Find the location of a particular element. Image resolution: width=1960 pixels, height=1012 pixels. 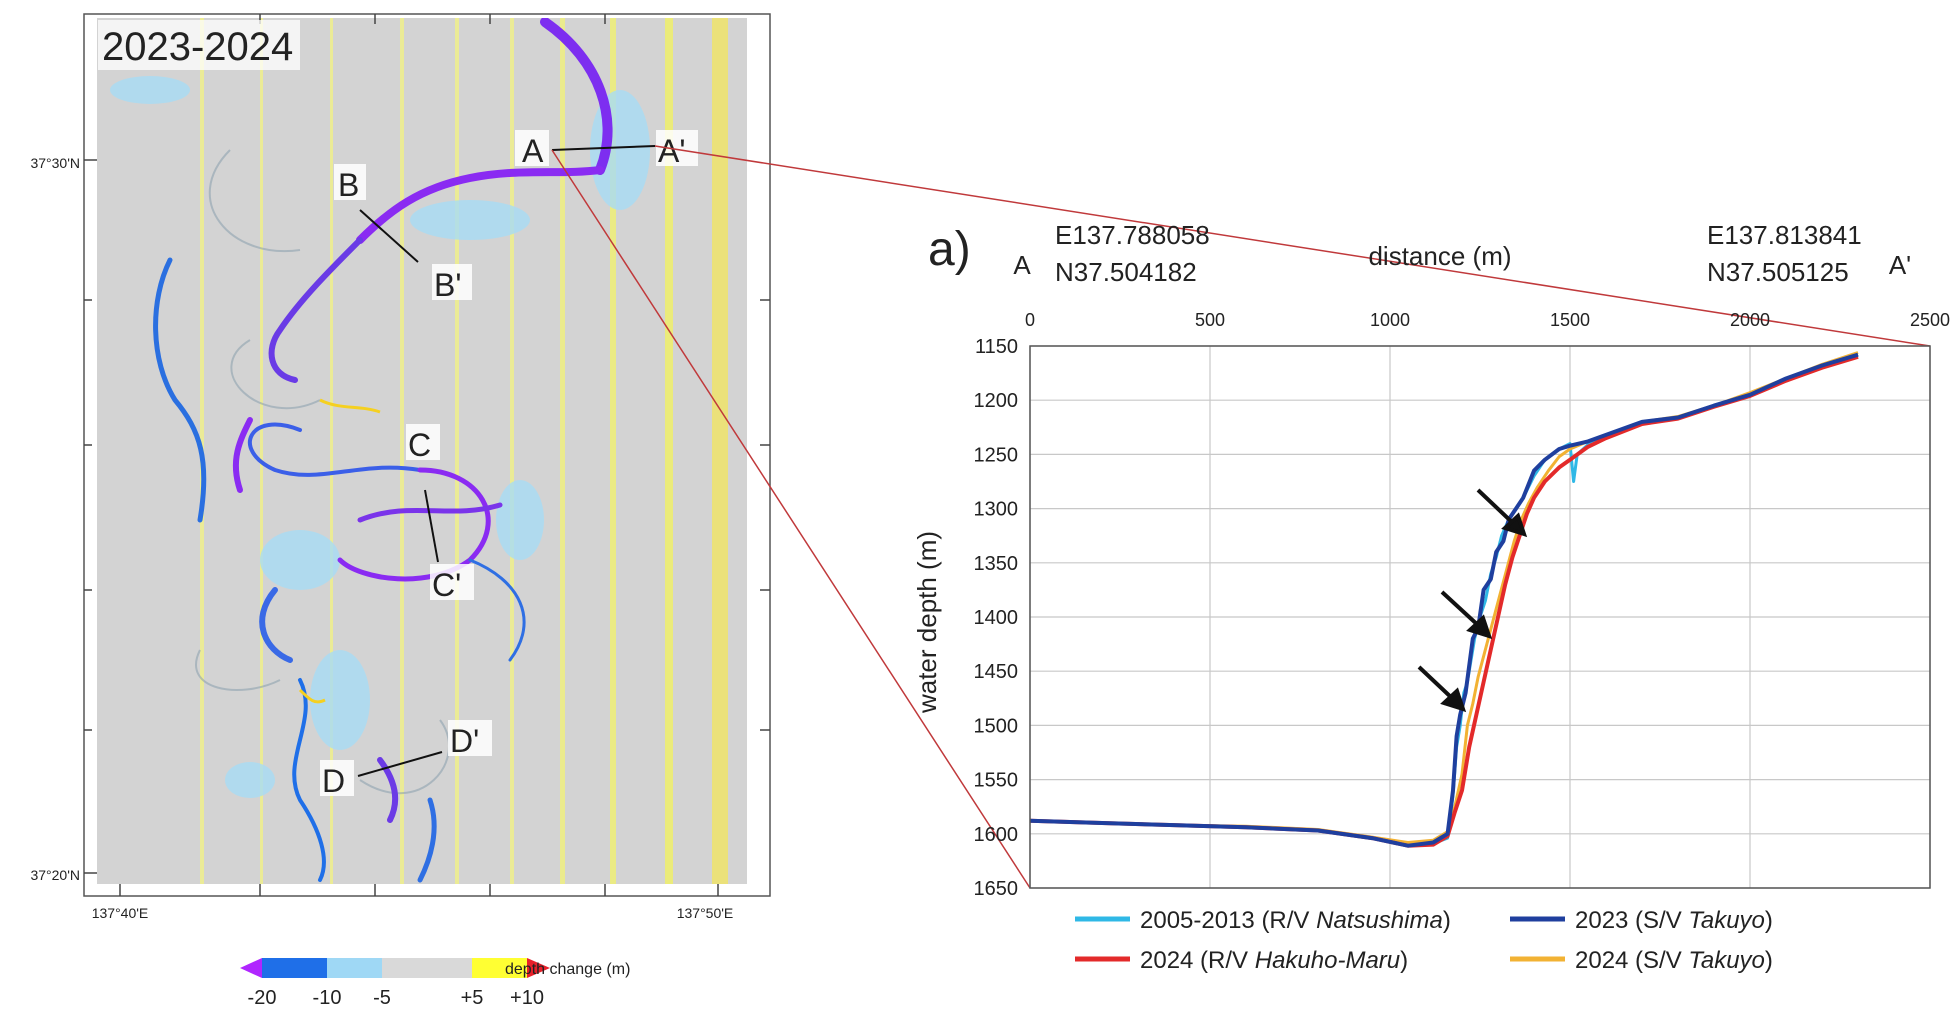

x-axis-ticks: 0 500 1000 1500 2000 2500 is located at coordinates (1487, 320).